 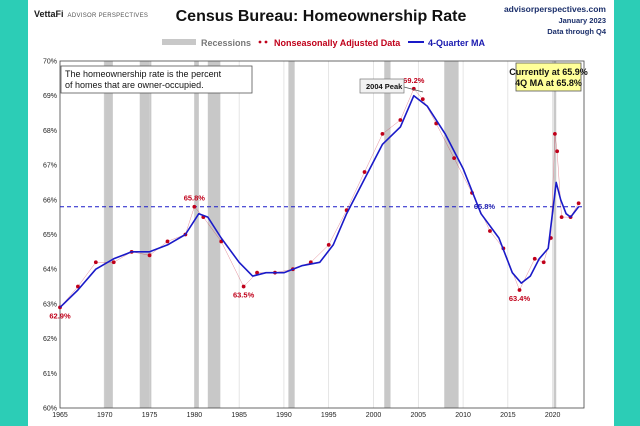 I want to click on legend-recession-swatch, so click(x=179, y=42).